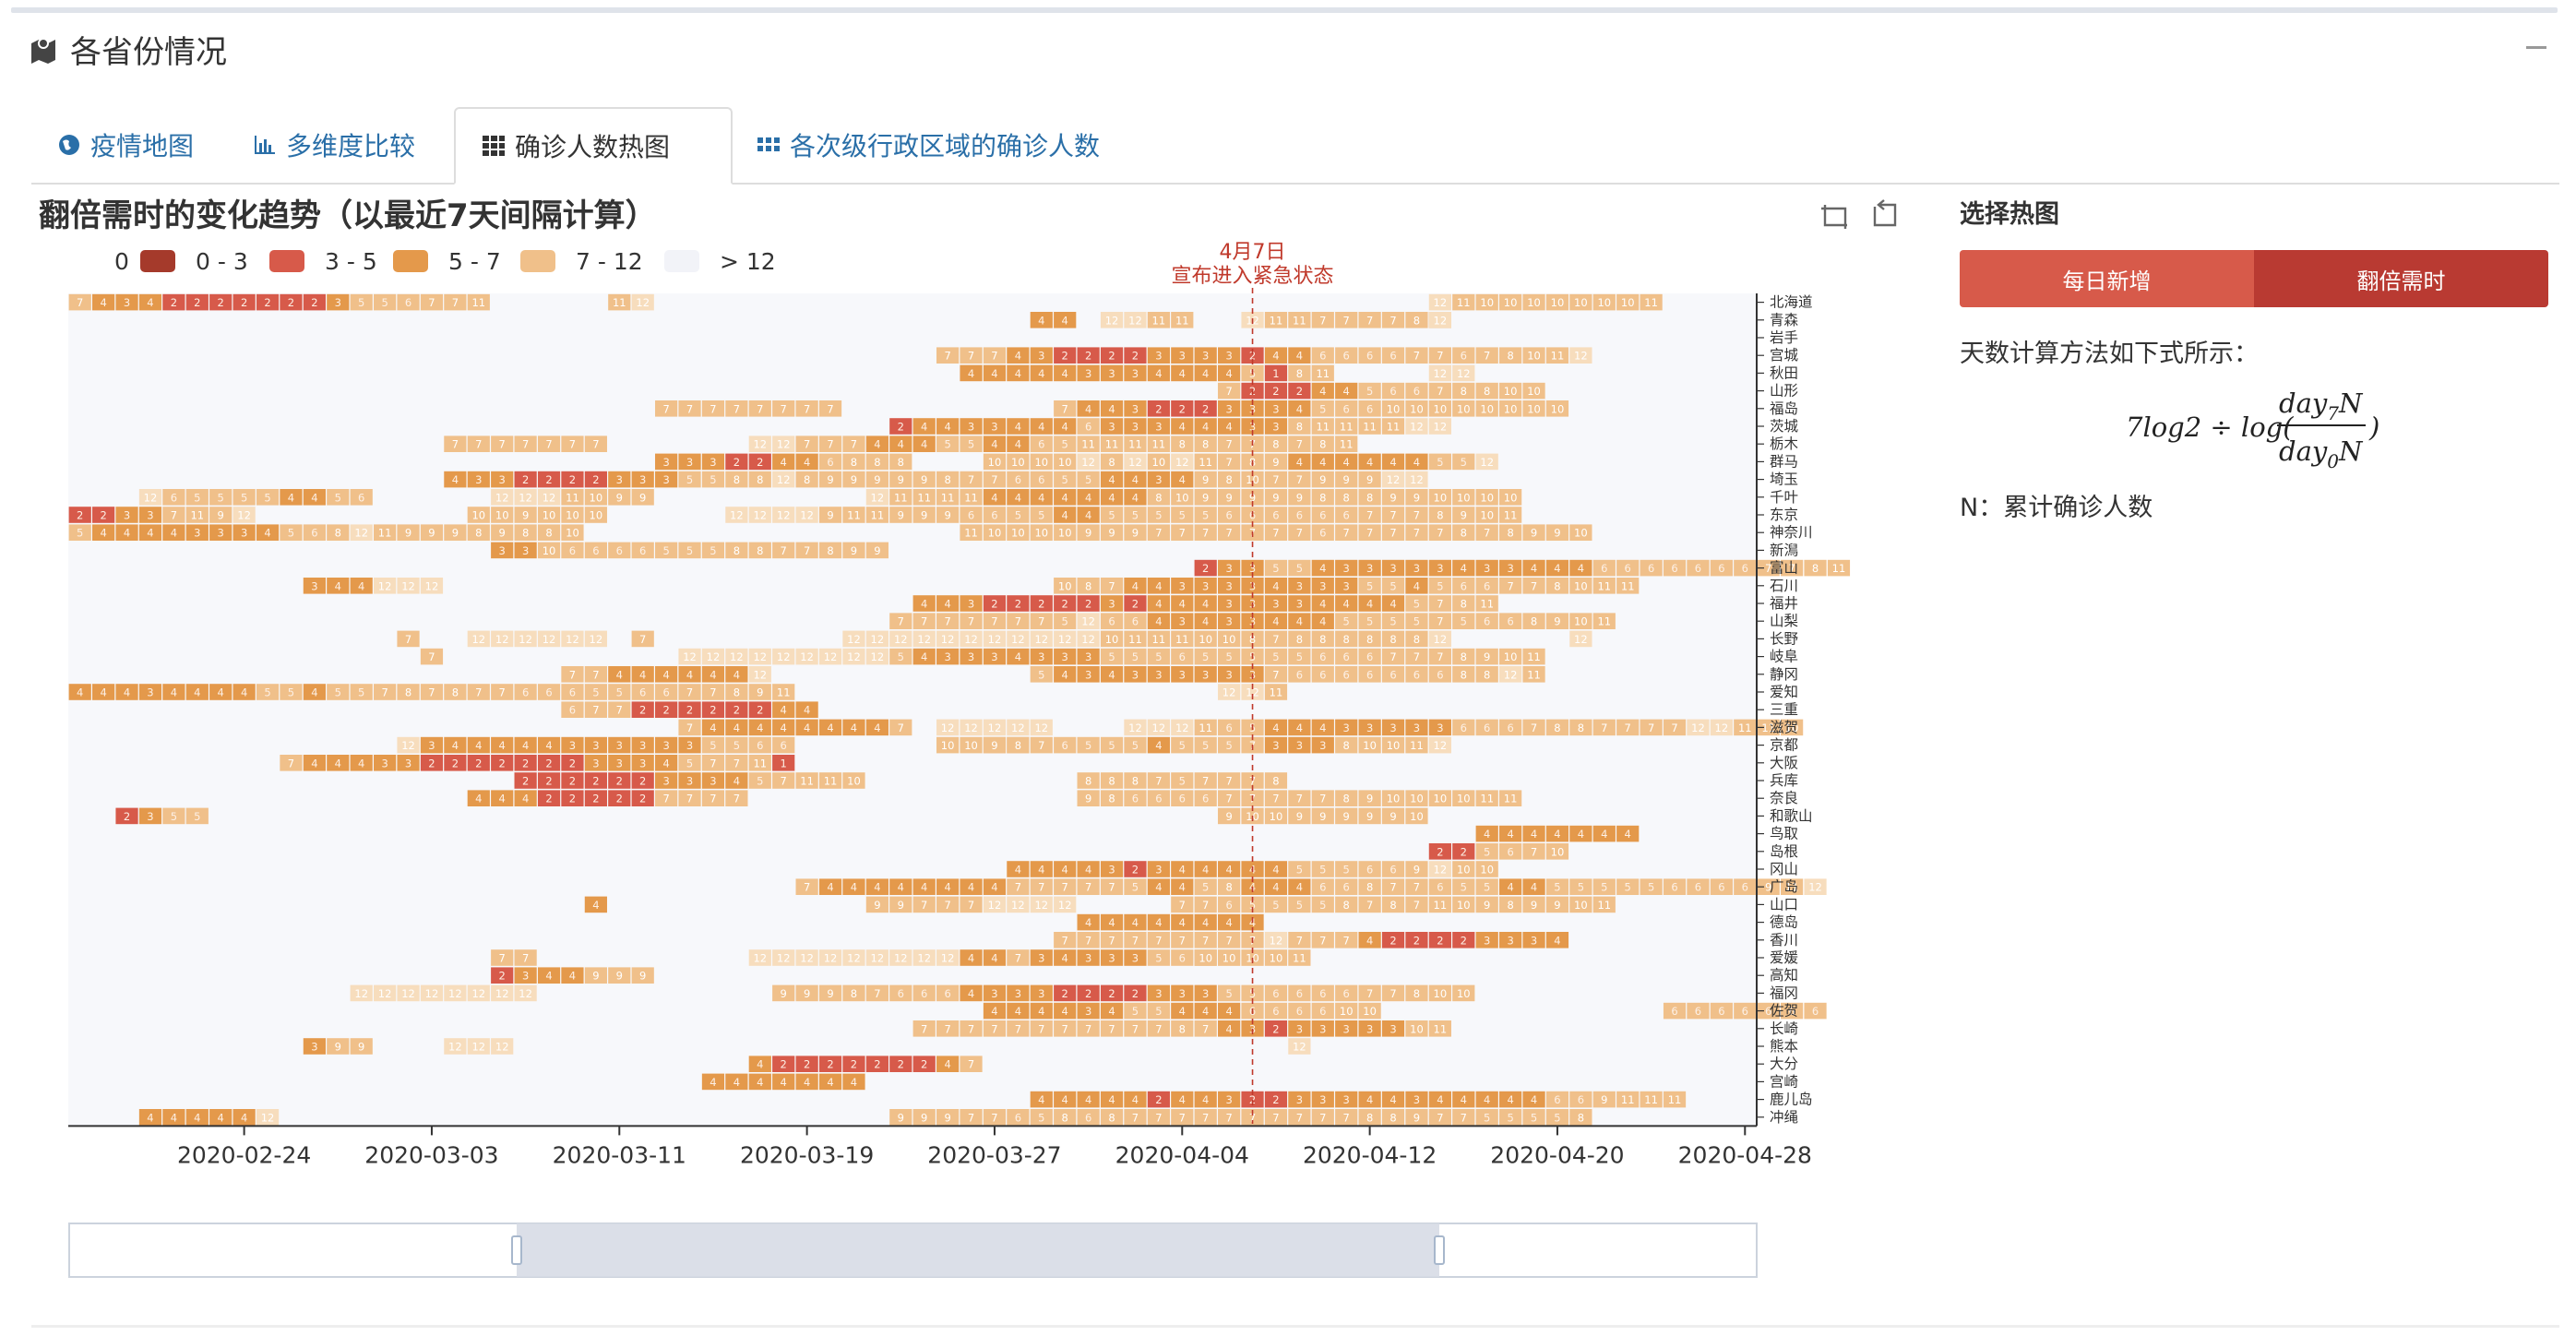  I want to click on zoom-select-icon, so click(1834, 217).